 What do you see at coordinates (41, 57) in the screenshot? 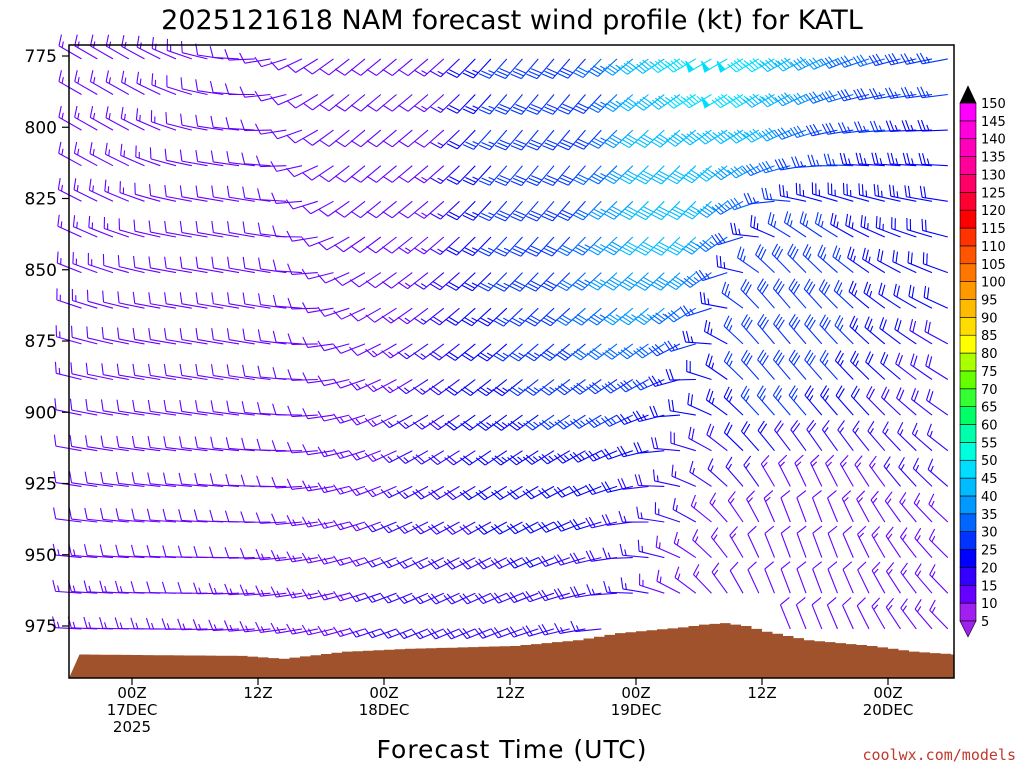
I see `y-tick-label: 775` at bounding box center [41, 57].